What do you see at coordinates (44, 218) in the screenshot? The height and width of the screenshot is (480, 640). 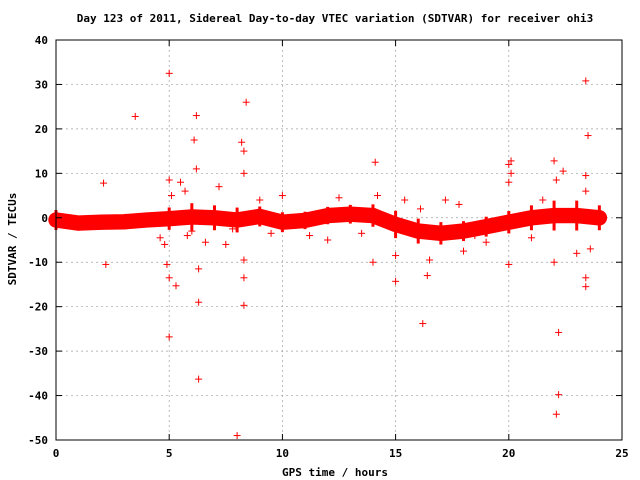 I see `y-tick-label-5: 0` at bounding box center [44, 218].